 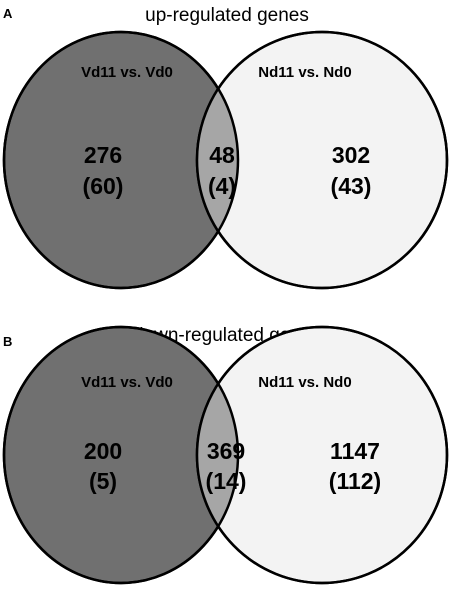 What do you see at coordinates (103, 481) in the screenshot?
I see `panel-b-left-only-sub: (5)` at bounding box center [103, 481].